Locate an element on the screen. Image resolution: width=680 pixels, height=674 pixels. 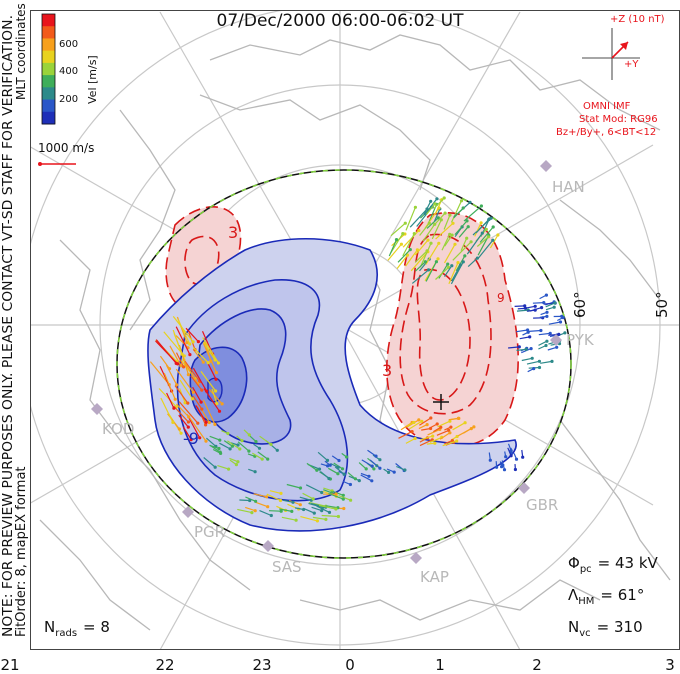
colorbar-segment is located at coordinates (48, 57).